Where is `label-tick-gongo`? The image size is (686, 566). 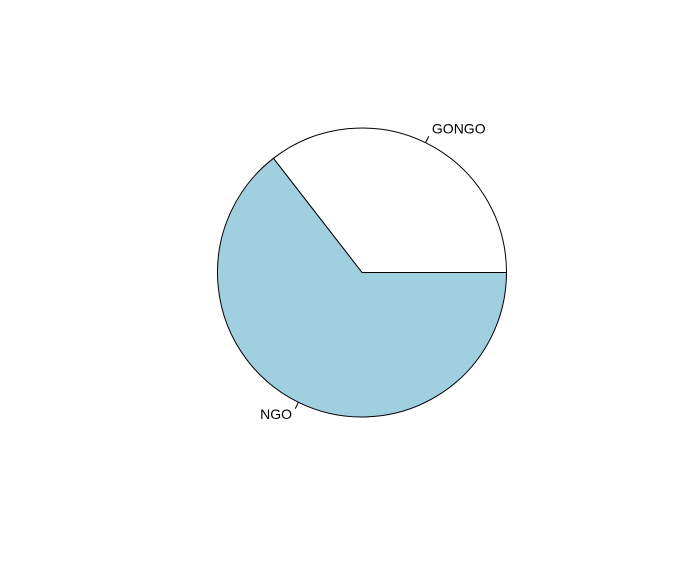
label-tick-gongo is located at coordinates (427, 139).